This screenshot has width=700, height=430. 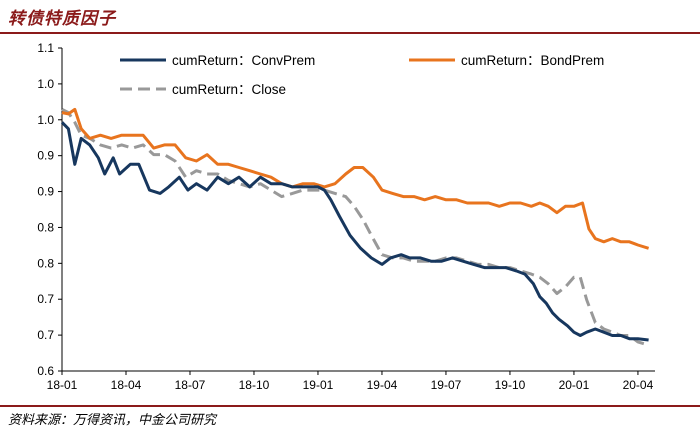 I want to click on x-tick-label: 19-10, so click(x=510, y=385).